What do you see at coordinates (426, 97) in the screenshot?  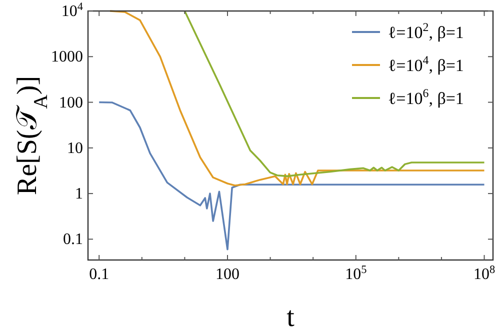 I see `legend-label: ℓ=10$^{6}$, β=1` at bounding box center [426, 97].